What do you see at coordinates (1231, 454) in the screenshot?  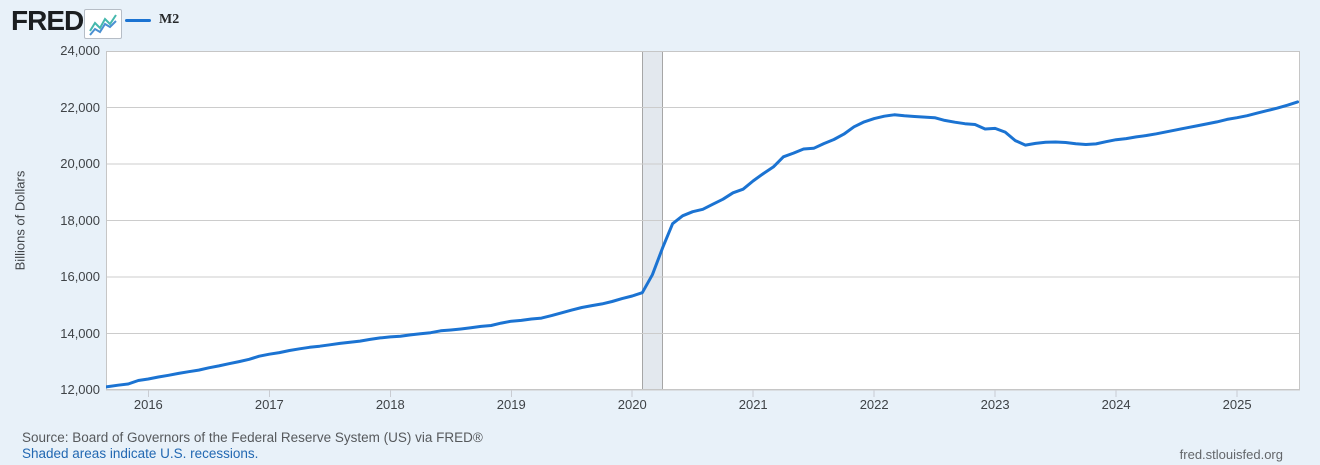 I see `fred-site-link: fred.stlouisfed.org` at bounding box center [1231, 454].